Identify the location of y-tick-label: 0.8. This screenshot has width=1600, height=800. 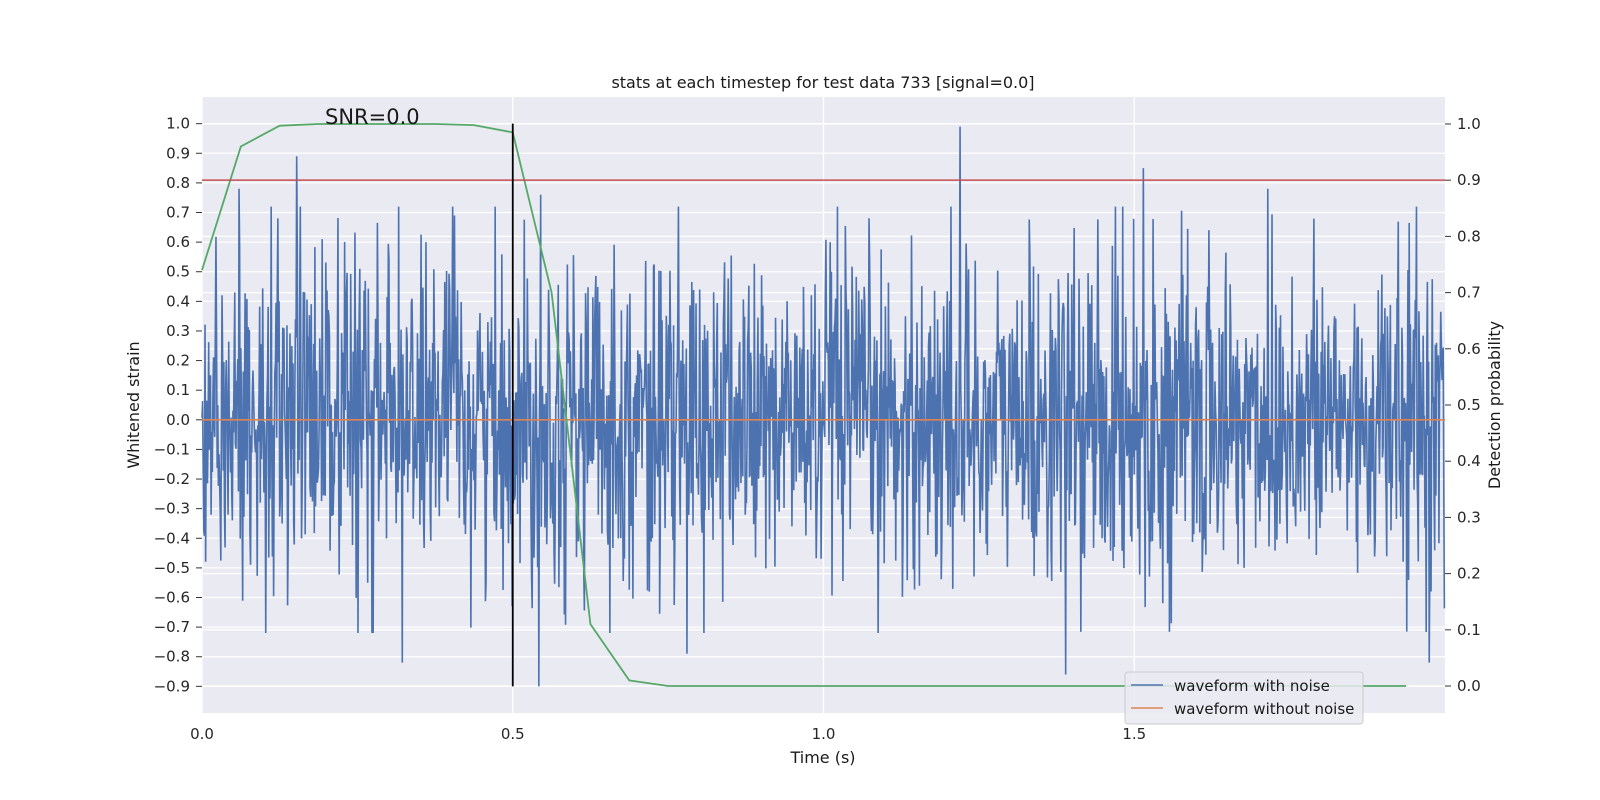
(178, 183).